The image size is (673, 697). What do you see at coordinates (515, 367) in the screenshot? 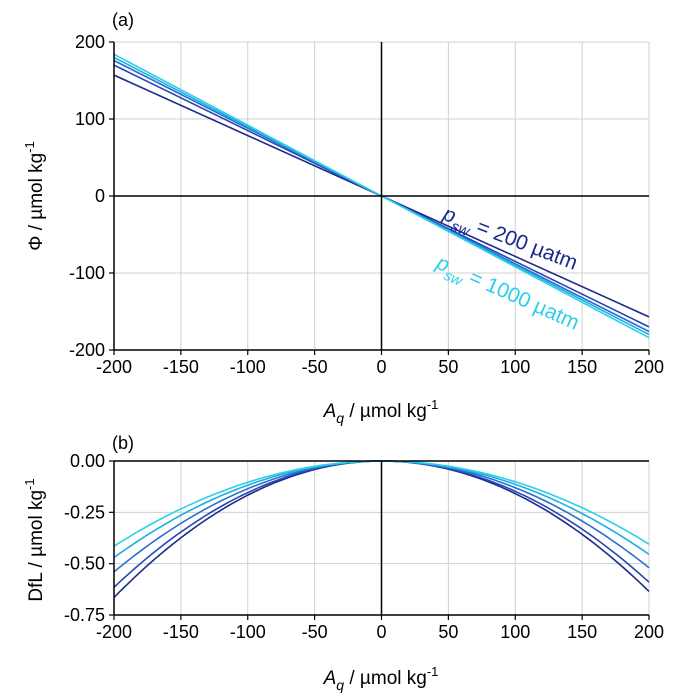
I see `panel-a-xtick-label: 100` at bounding box center [515, 367].